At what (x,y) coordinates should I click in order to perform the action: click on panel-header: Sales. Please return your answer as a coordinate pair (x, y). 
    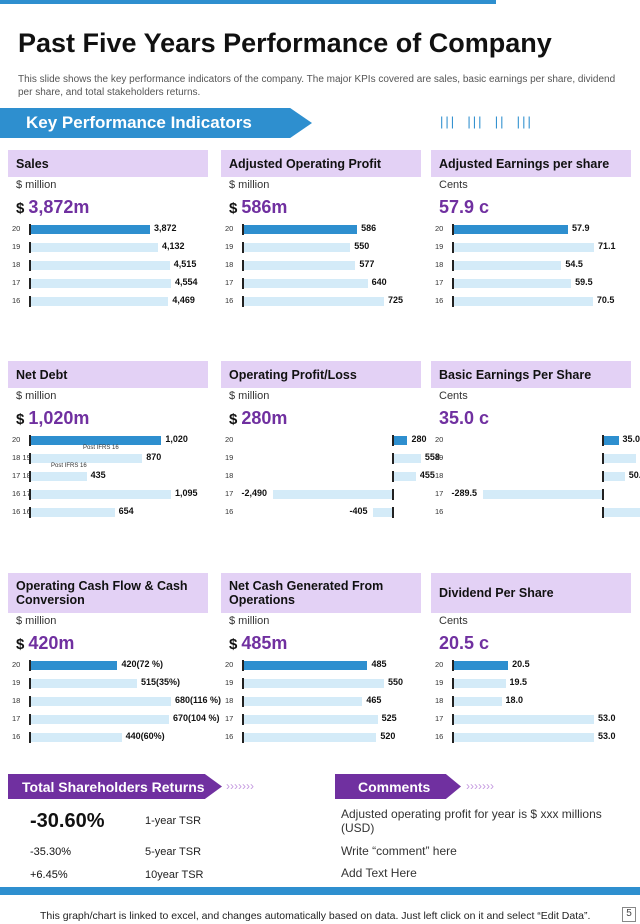
    Looking at the image, I should click on (108, 163).